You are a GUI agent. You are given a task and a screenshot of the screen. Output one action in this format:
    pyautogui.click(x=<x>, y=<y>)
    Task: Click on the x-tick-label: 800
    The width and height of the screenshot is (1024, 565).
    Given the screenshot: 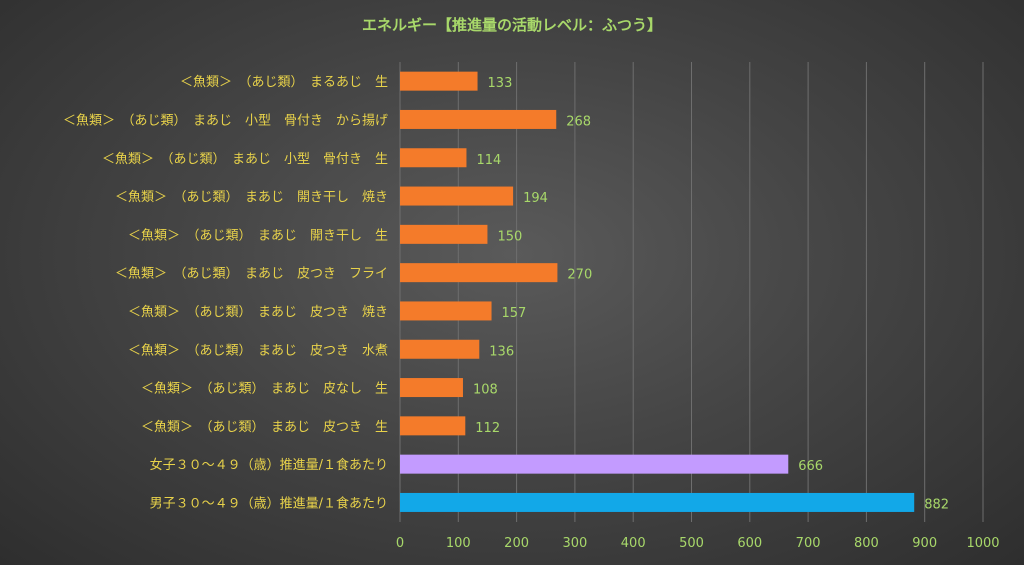 What is the action you would take?
    pyautogui.click(x=866, y=543)
    